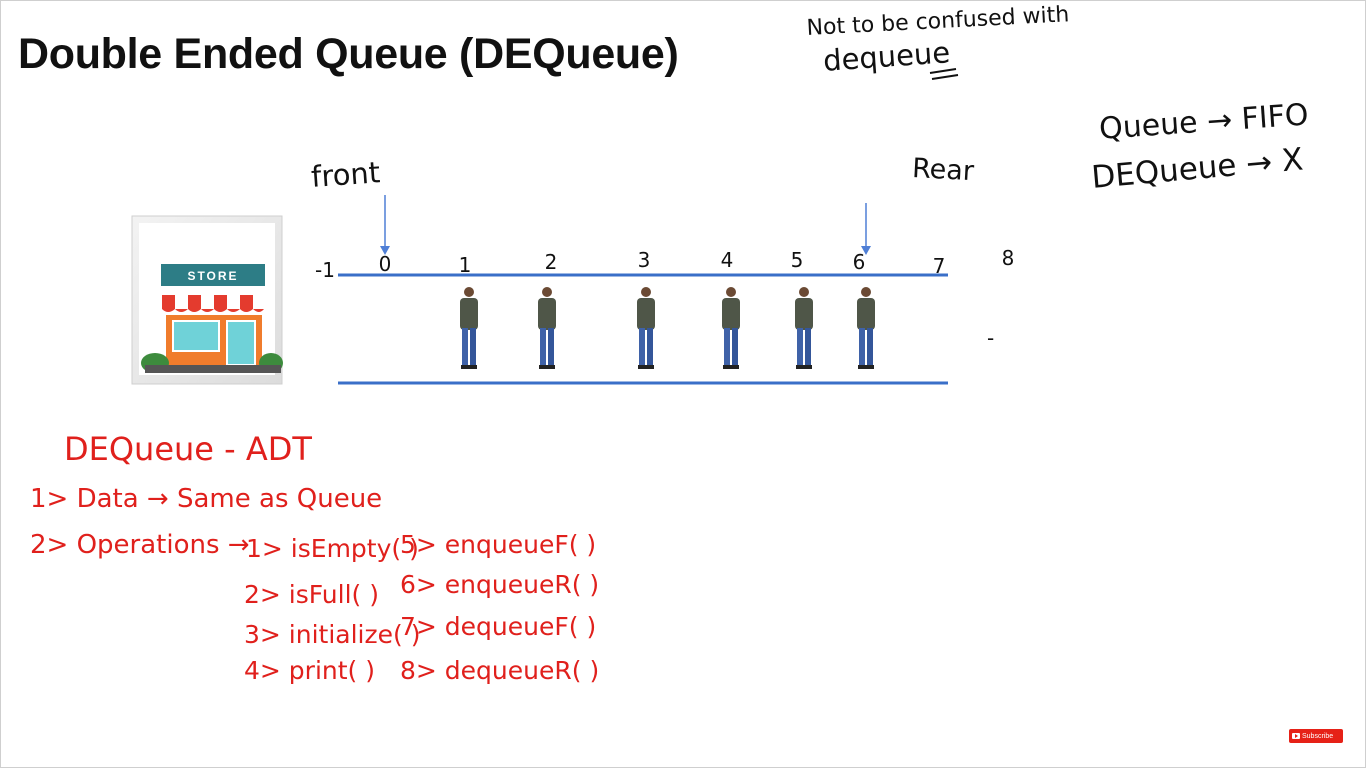  Describe the element at coordinates (309, 670) in the screenshot. I see `operation-item: 4> print( )` at that location.